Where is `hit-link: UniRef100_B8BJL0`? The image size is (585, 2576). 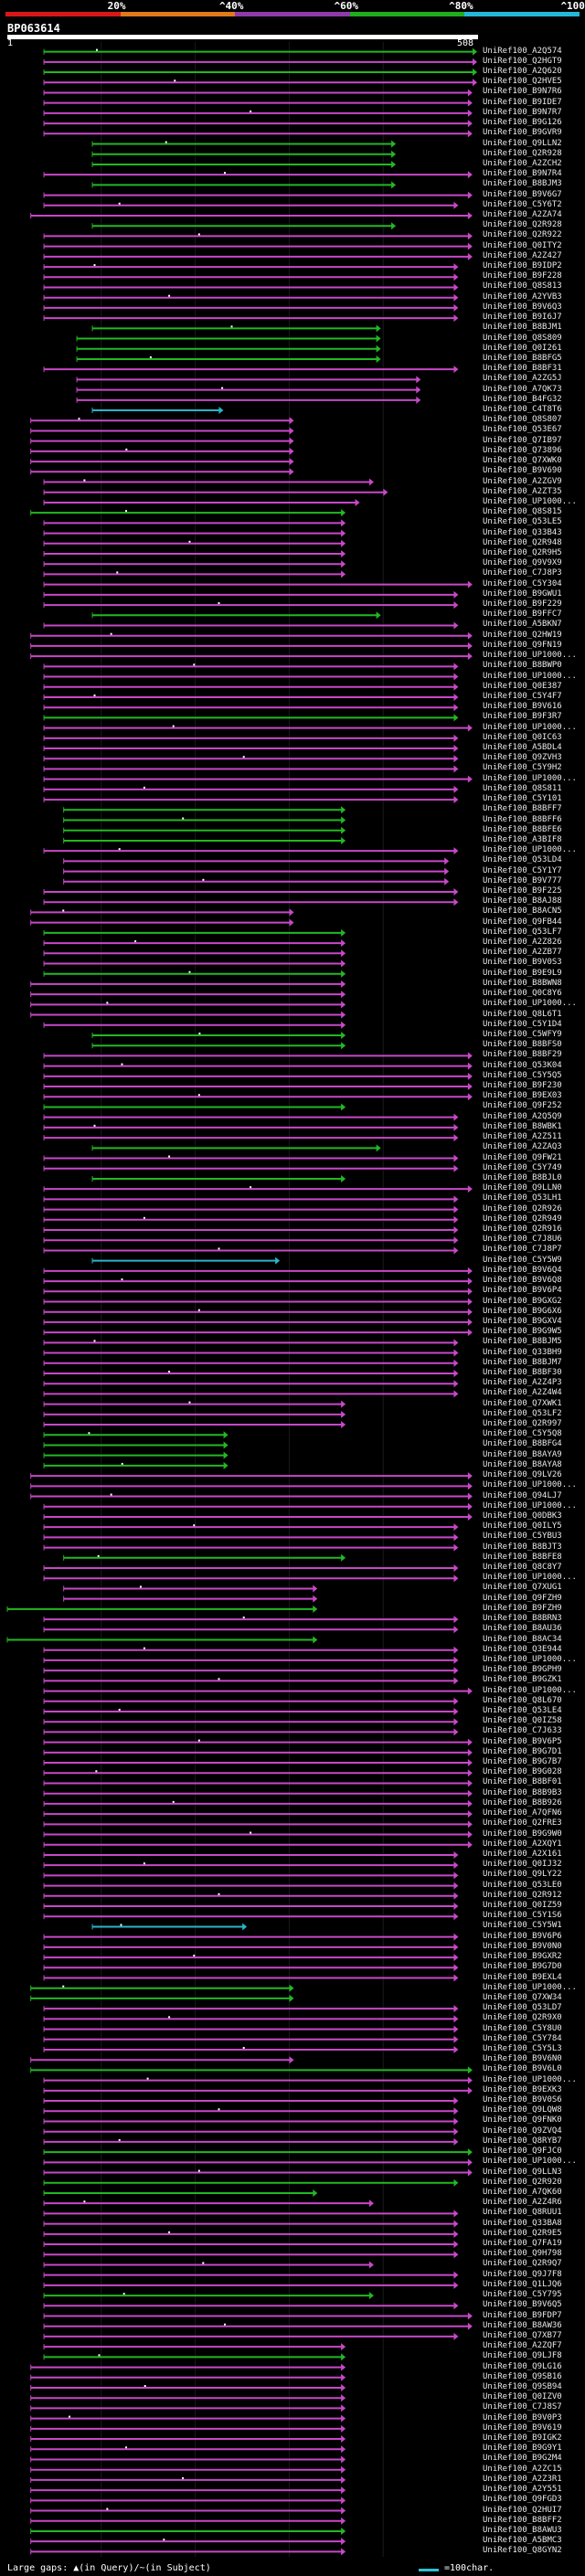
hit-link: UniRef100_B8BJL0 is located at coordinates (522, 1177).